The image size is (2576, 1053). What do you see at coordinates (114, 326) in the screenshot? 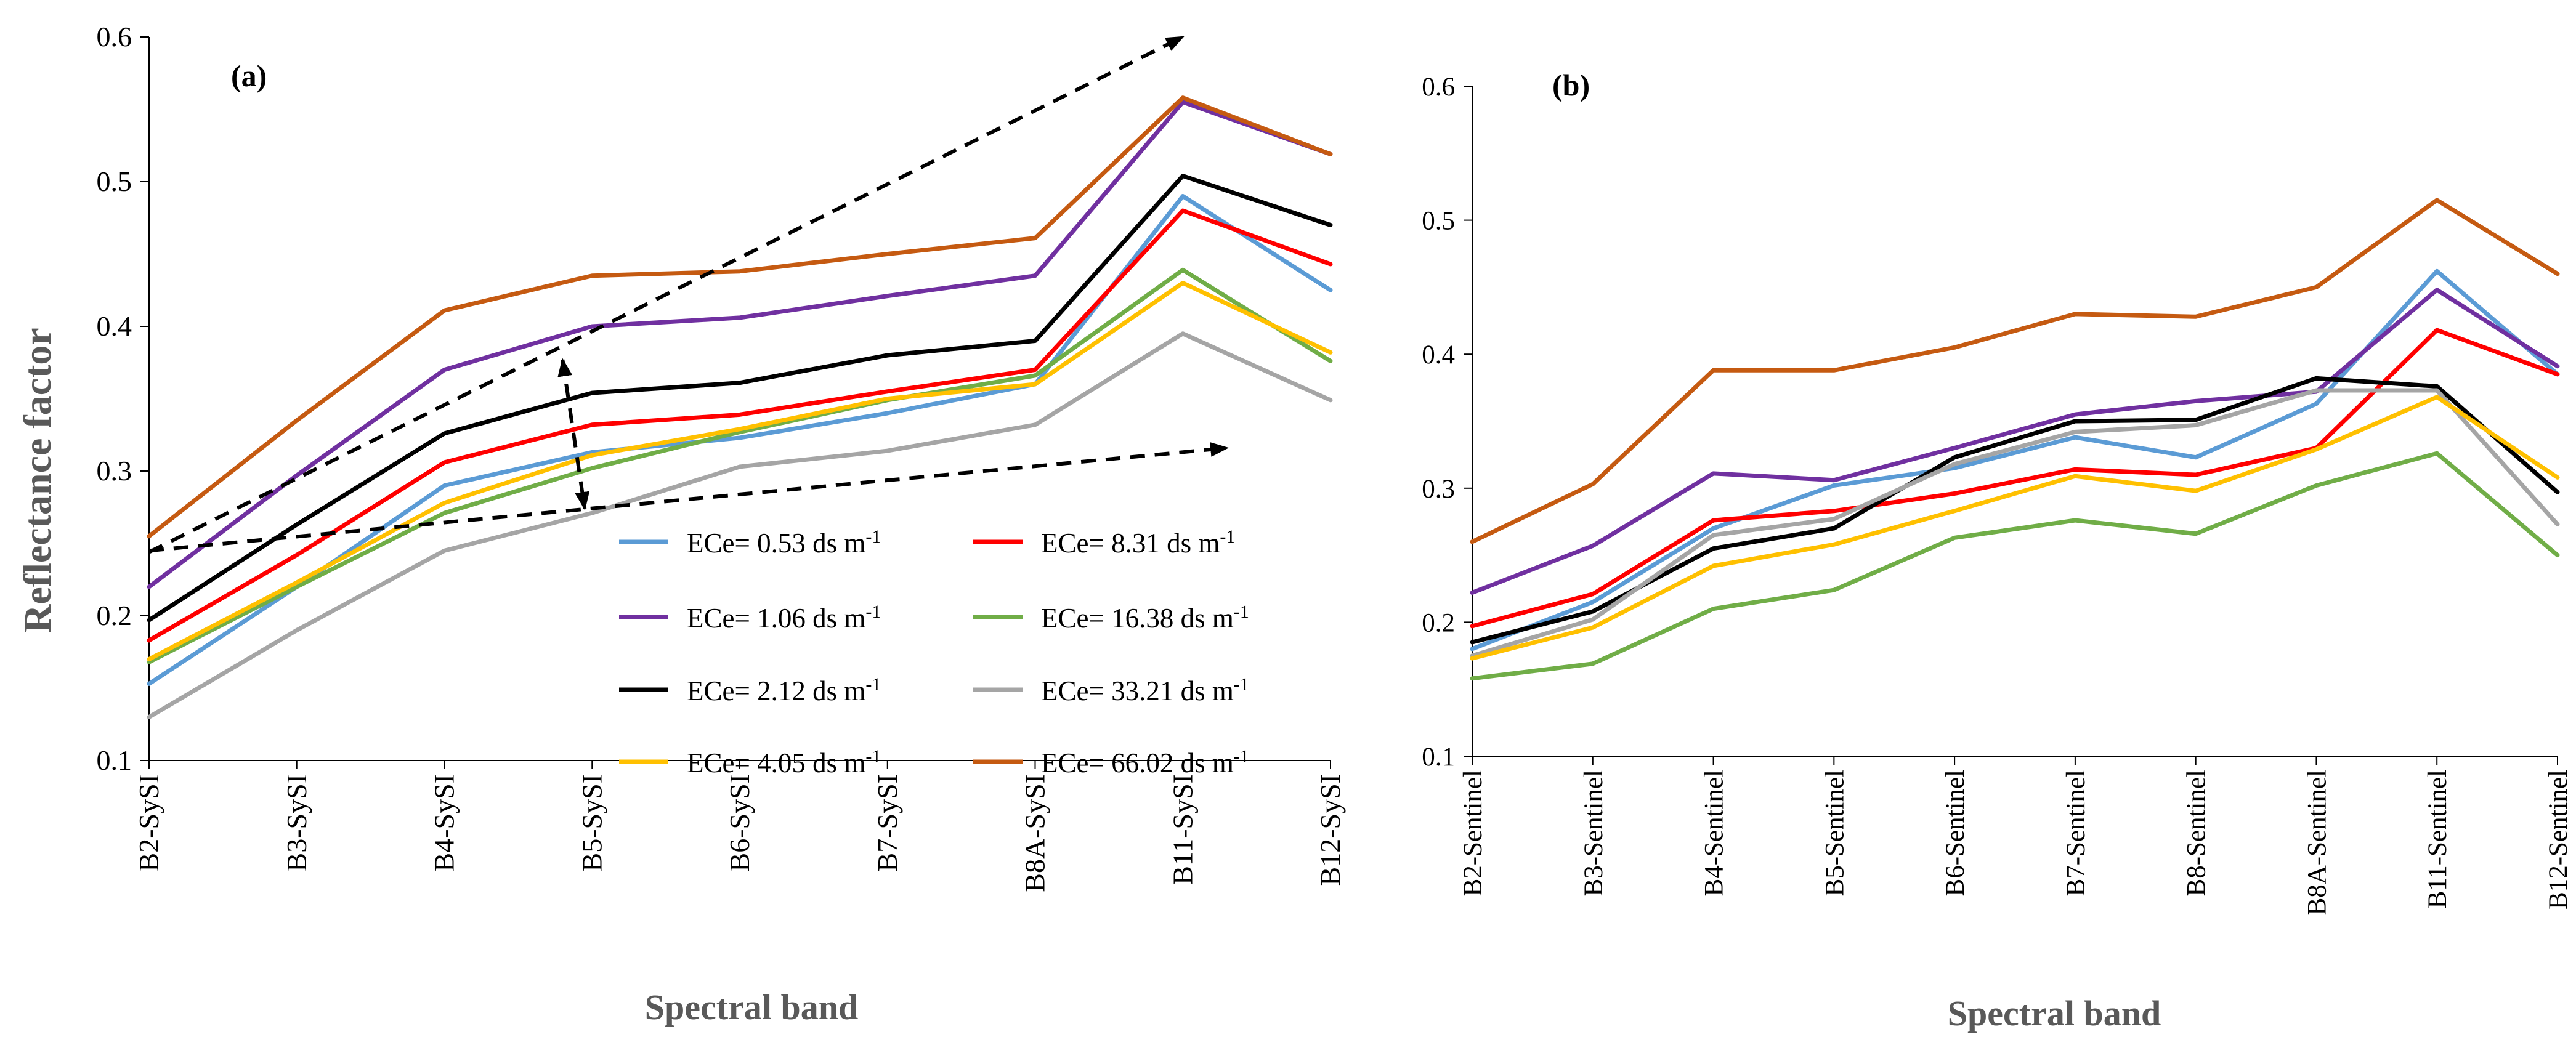
I see `y-tick-label: 0.4` at bounding box center [114, 326].